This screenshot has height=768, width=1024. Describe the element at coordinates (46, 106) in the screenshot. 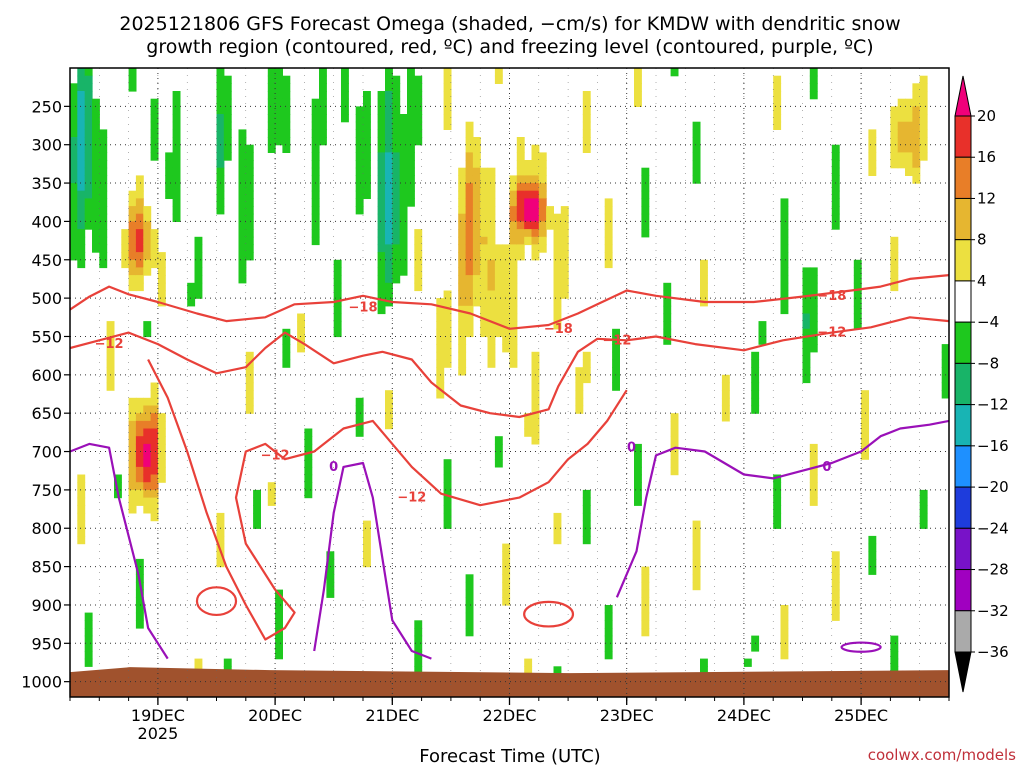

I see `y-tick-label: 250` at that location.